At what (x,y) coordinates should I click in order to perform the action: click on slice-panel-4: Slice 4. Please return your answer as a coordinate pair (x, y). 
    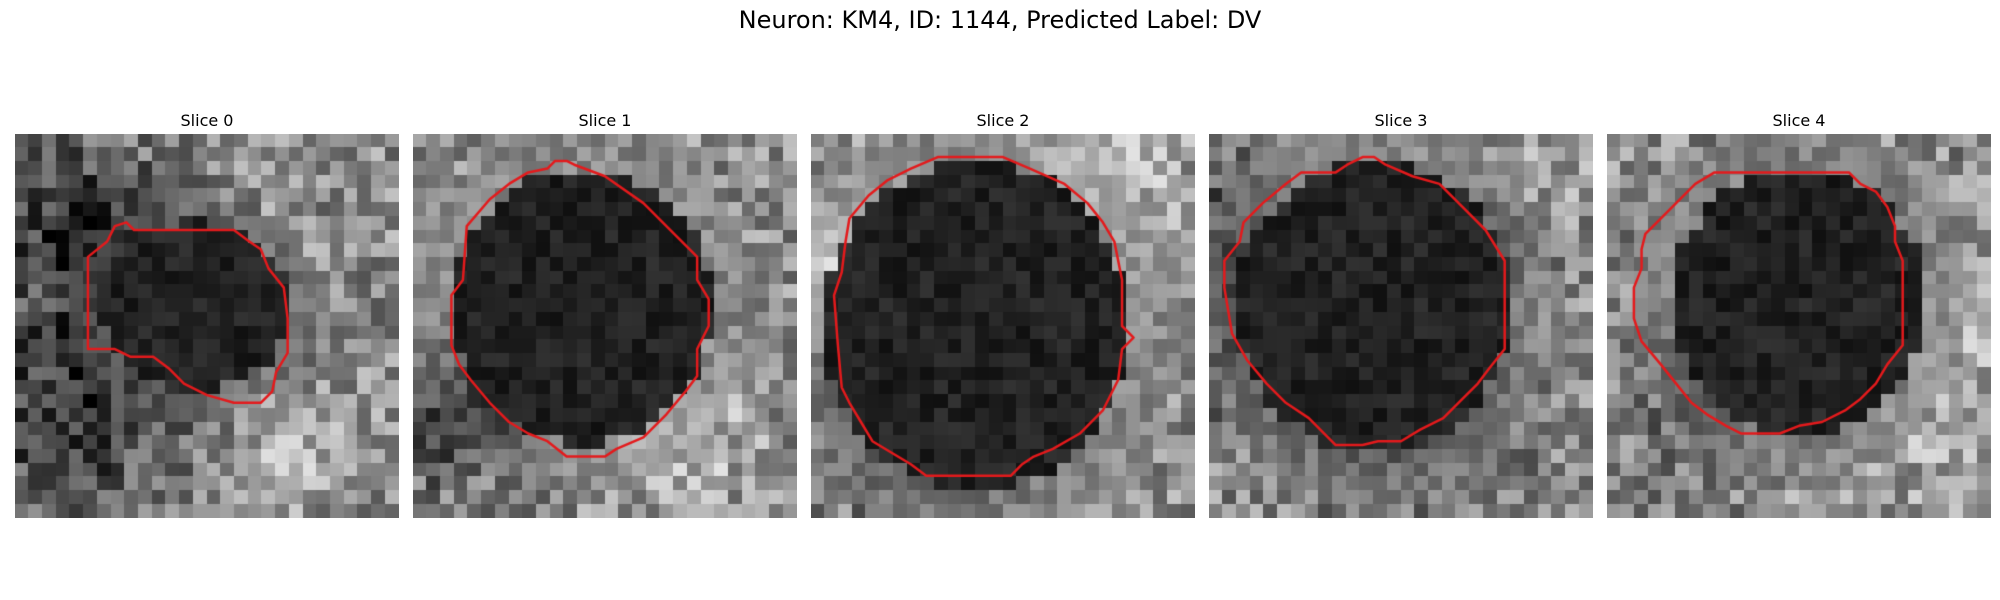
    Looking at the image, I should click on (1799, 313).